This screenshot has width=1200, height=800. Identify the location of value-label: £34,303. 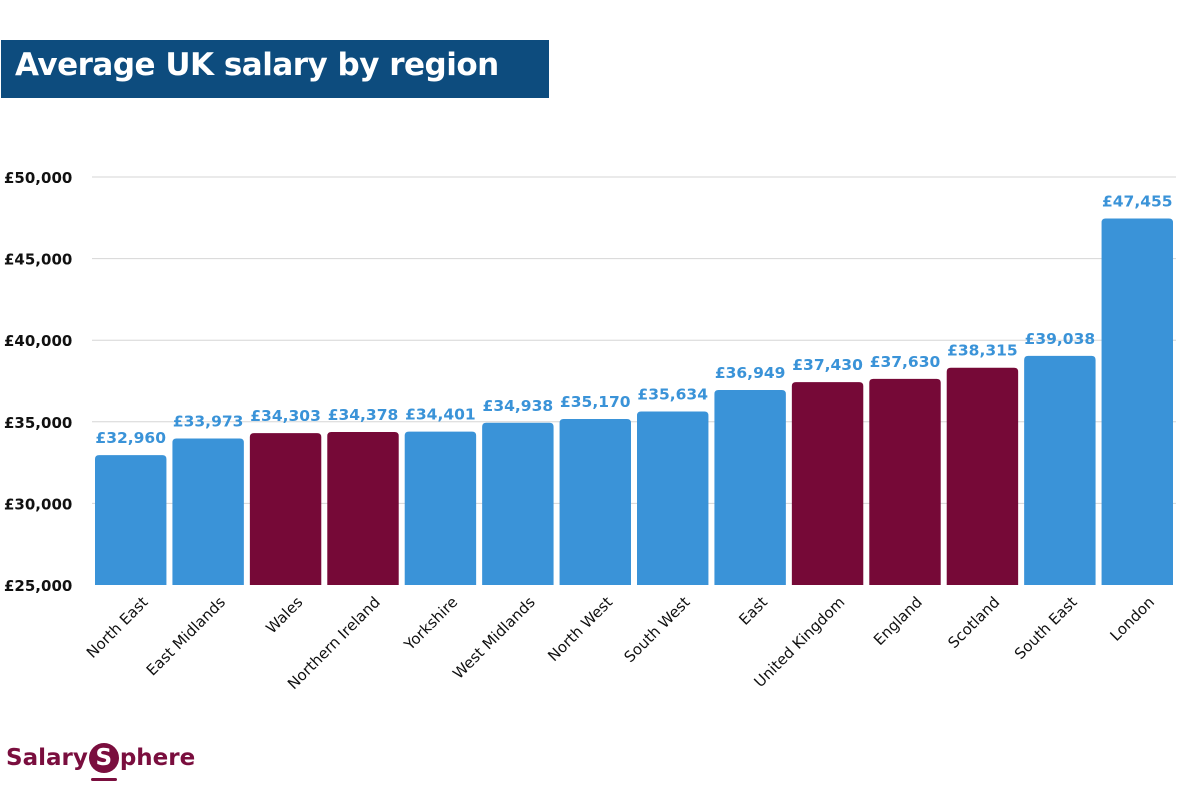
(285, 416).